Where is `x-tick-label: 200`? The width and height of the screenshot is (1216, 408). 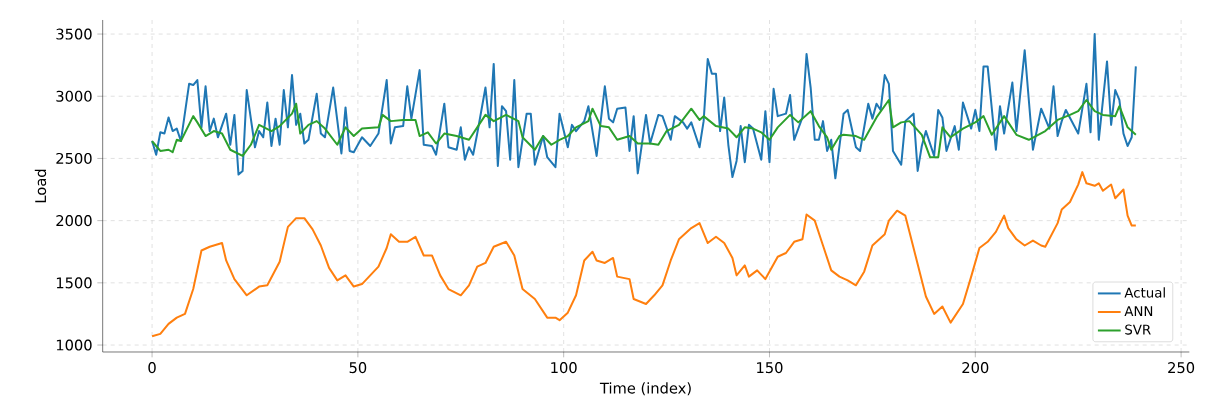
x-tick-label: 200 is located at coordinates (975, 368).